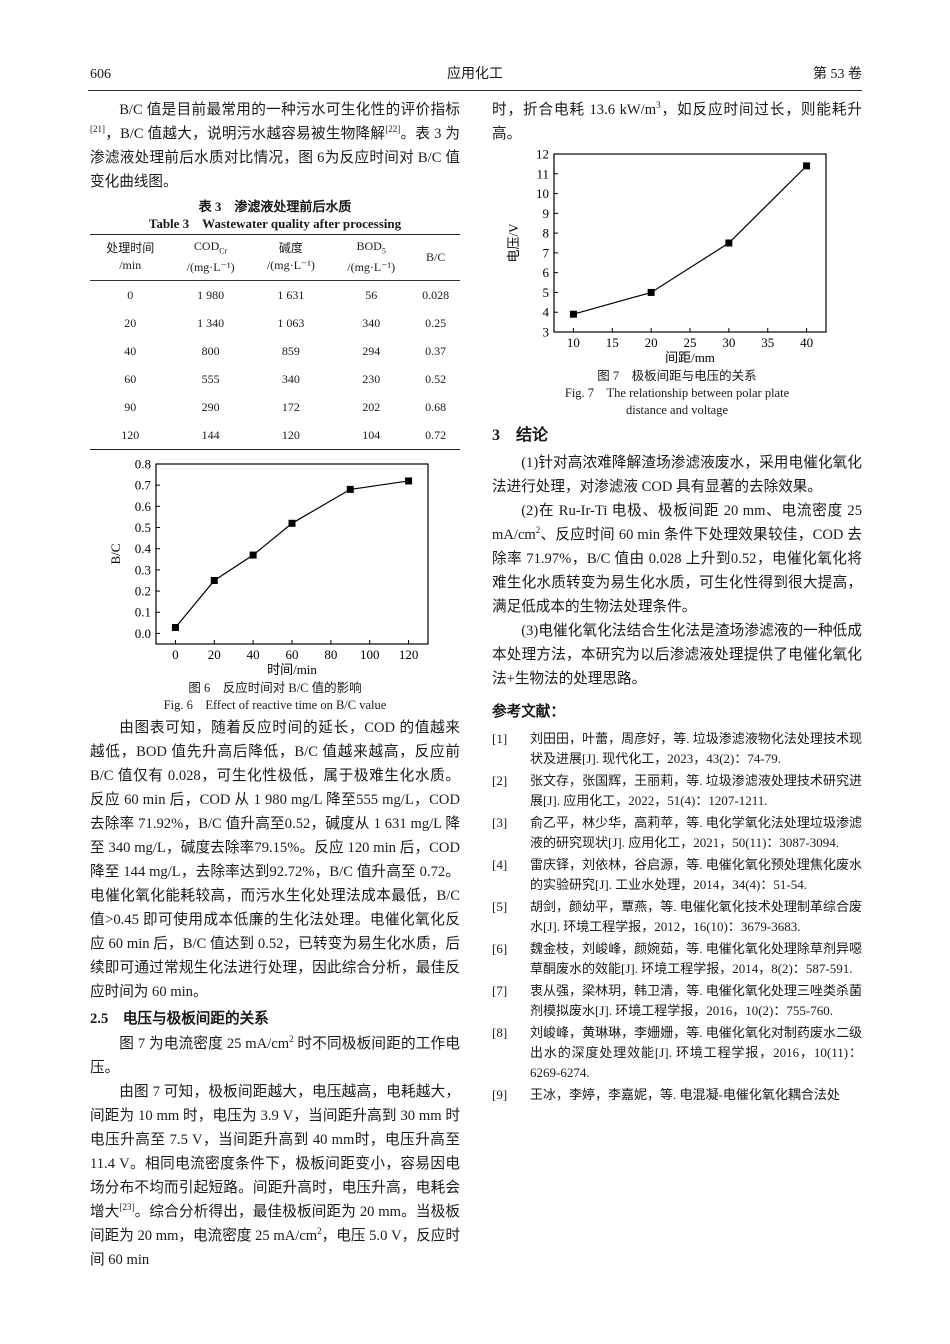 This screenshot has height=1344, width=950. What do you see at coordinates (500, 1032) in the screenshot?
I see `reference-number: [8]` at bounding box center [500, 1032].